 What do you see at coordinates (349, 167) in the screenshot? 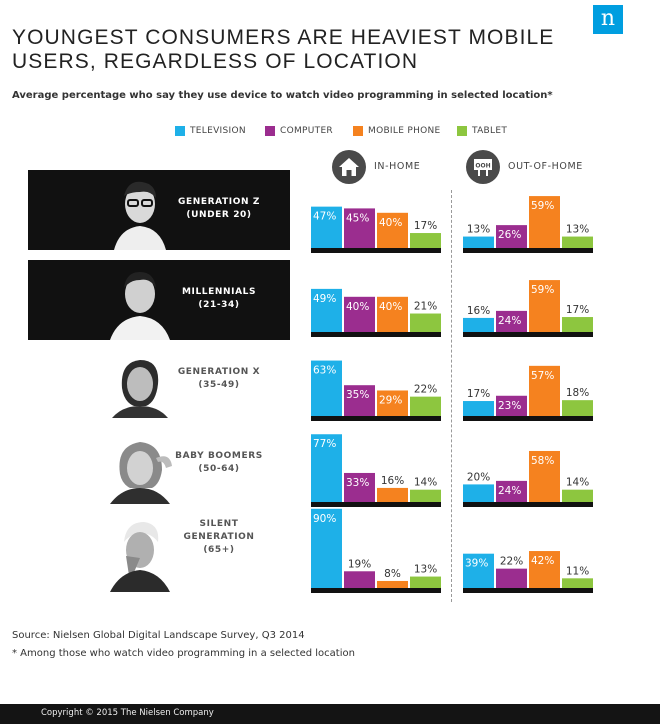
I see `house-icon` at bounding box center [349, 167].